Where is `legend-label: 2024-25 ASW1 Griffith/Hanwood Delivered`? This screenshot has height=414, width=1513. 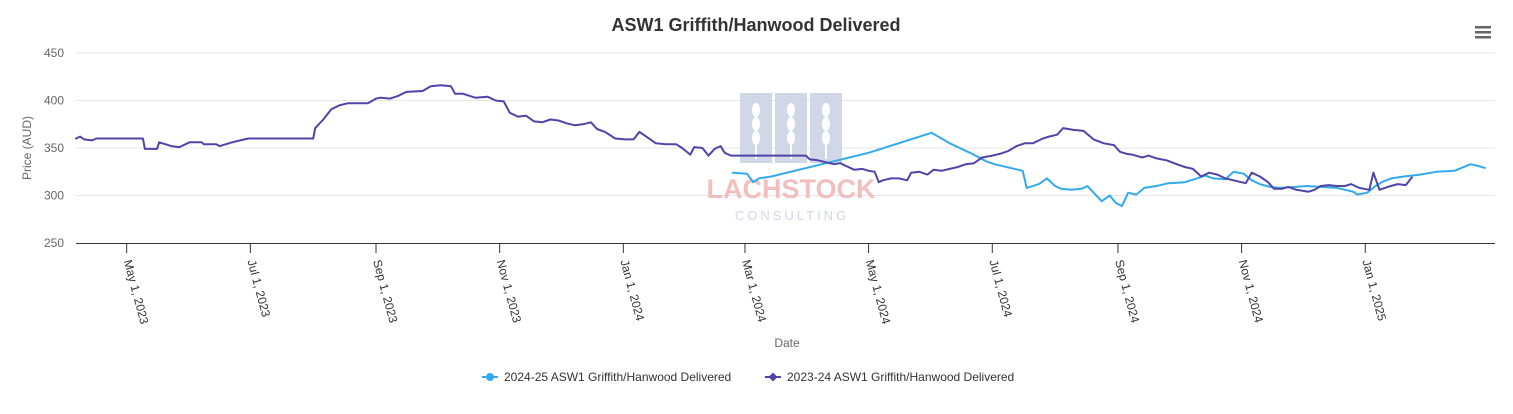
legend-label: 2024-25 ASW1 Griffith/Hanwood Delivered is located at coordinates (617, 377).